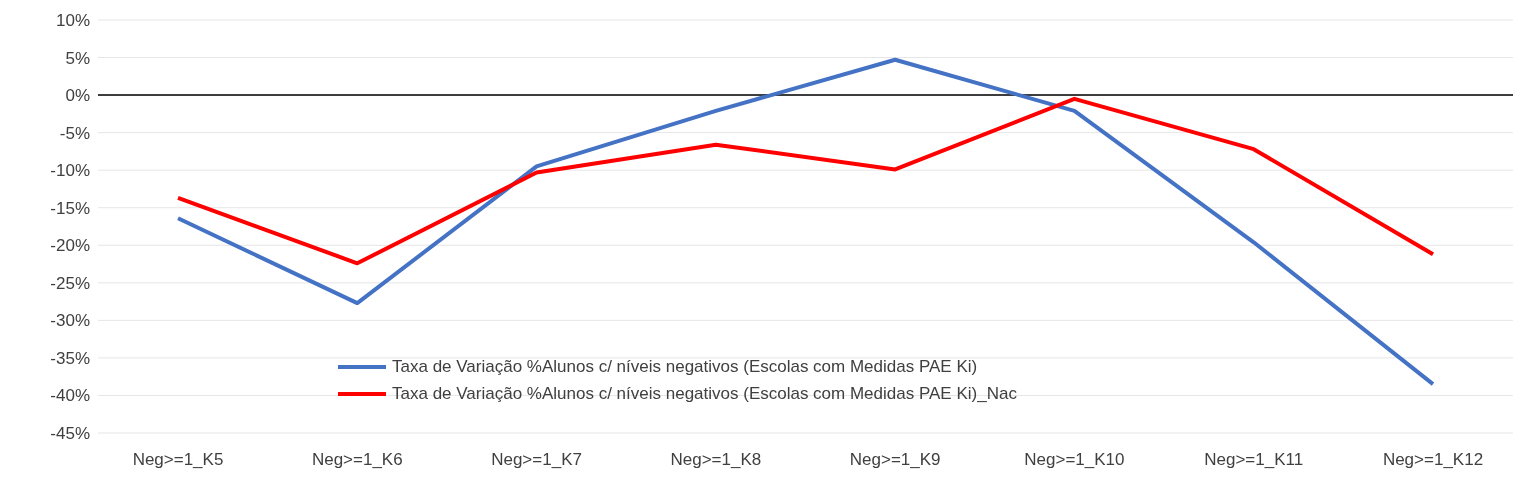 The height and width of the screenshot is (489, 1531). Describe the element at coordinates (70, 358) in the screenshot. I see `y-tick-label: -35%` at that location.